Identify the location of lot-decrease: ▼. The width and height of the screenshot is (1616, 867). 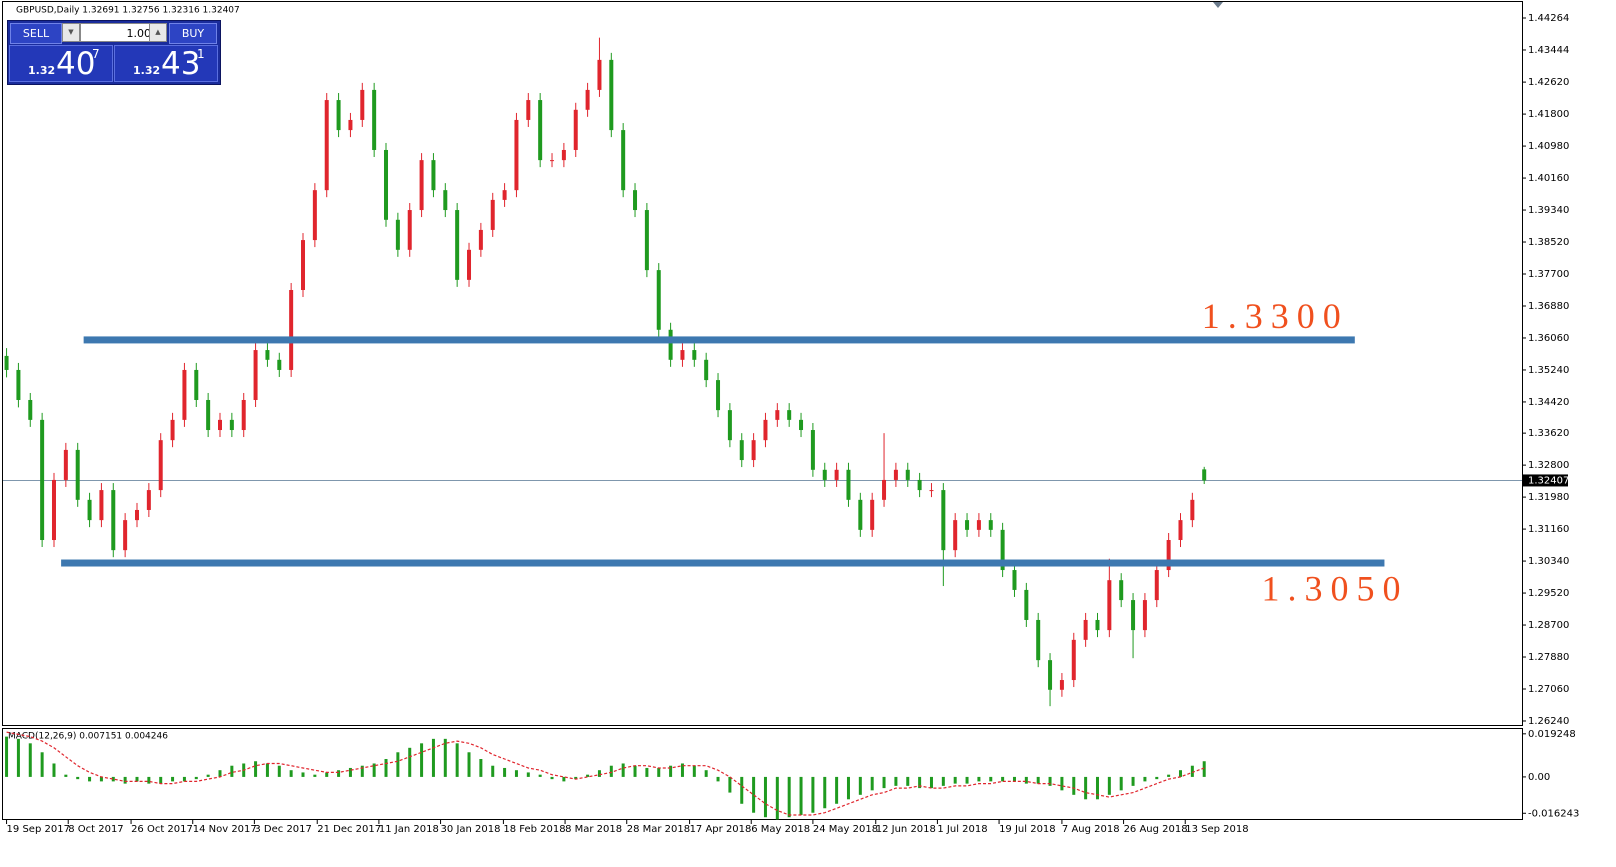
(71, 32).